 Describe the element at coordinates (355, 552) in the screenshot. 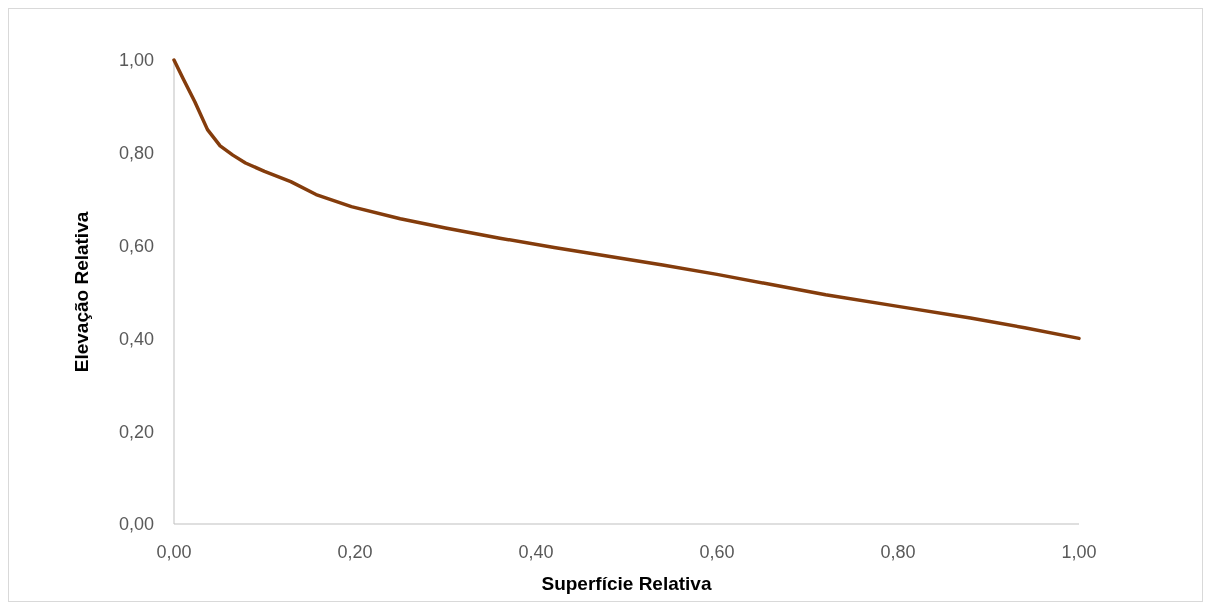

I see `x-tick-label: 0,20` at that location.